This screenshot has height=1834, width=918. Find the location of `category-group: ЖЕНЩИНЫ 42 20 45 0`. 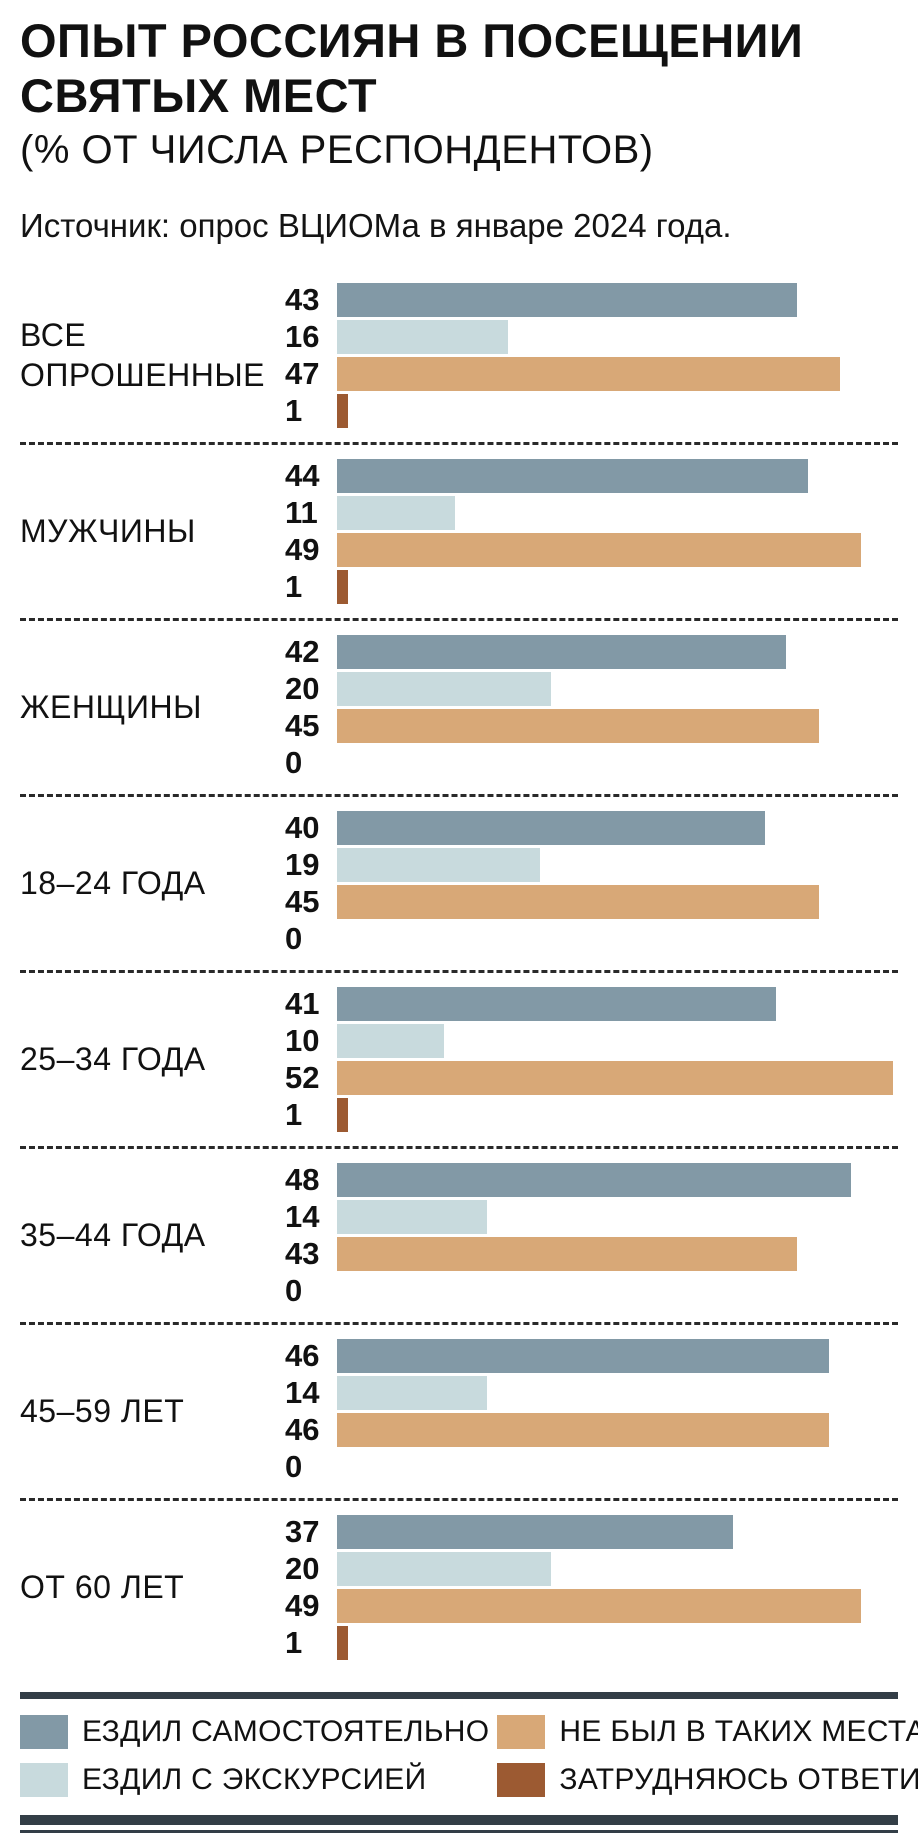

category-group: ЖЕНЩИНЫ 42 20 45 0 is located at coordinates (459, 706).